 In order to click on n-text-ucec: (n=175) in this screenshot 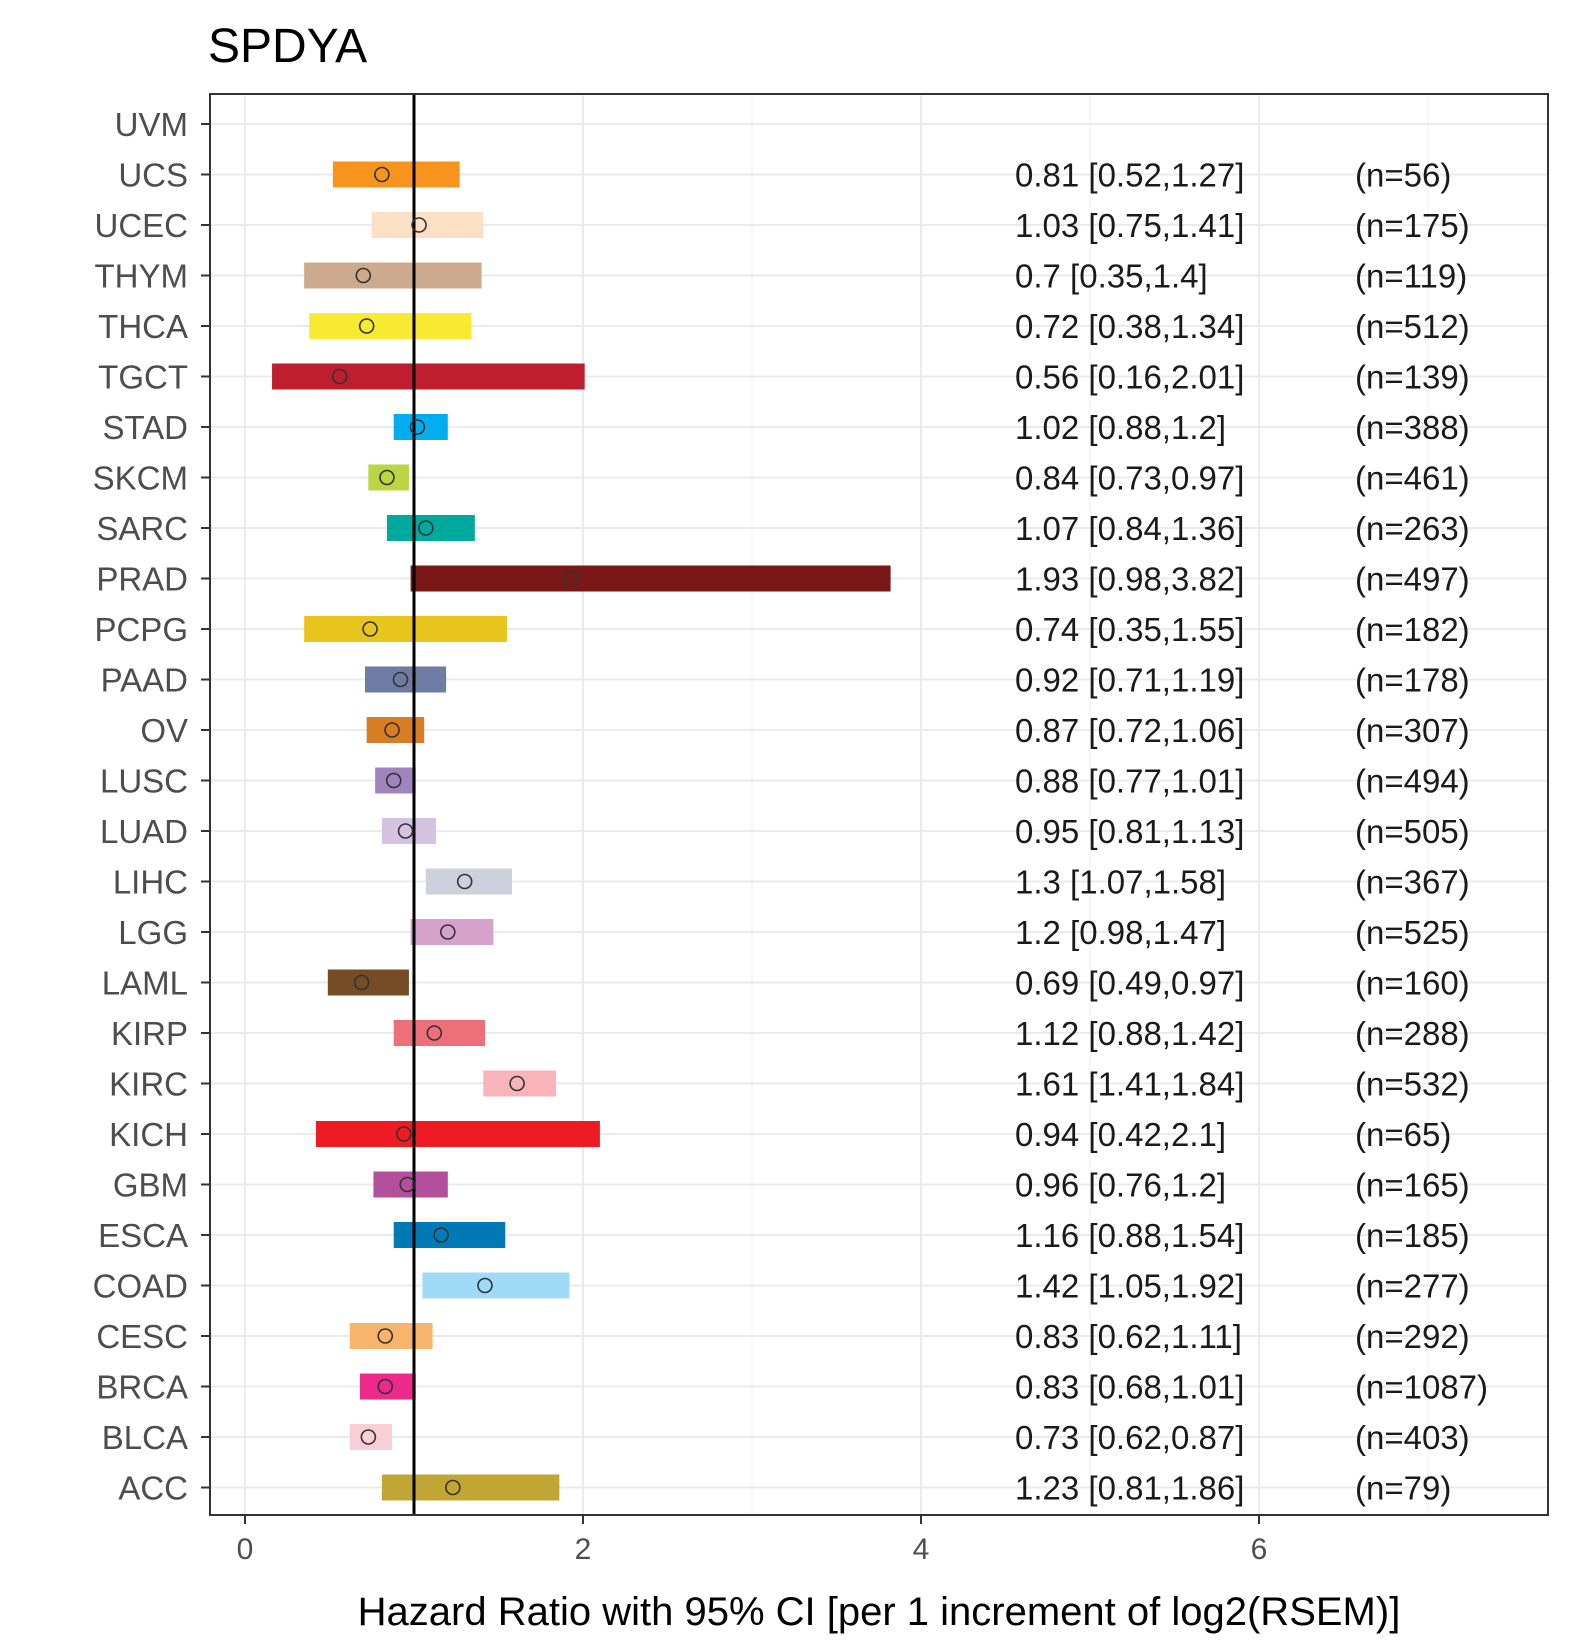, I will do `click(1412, 225)`.